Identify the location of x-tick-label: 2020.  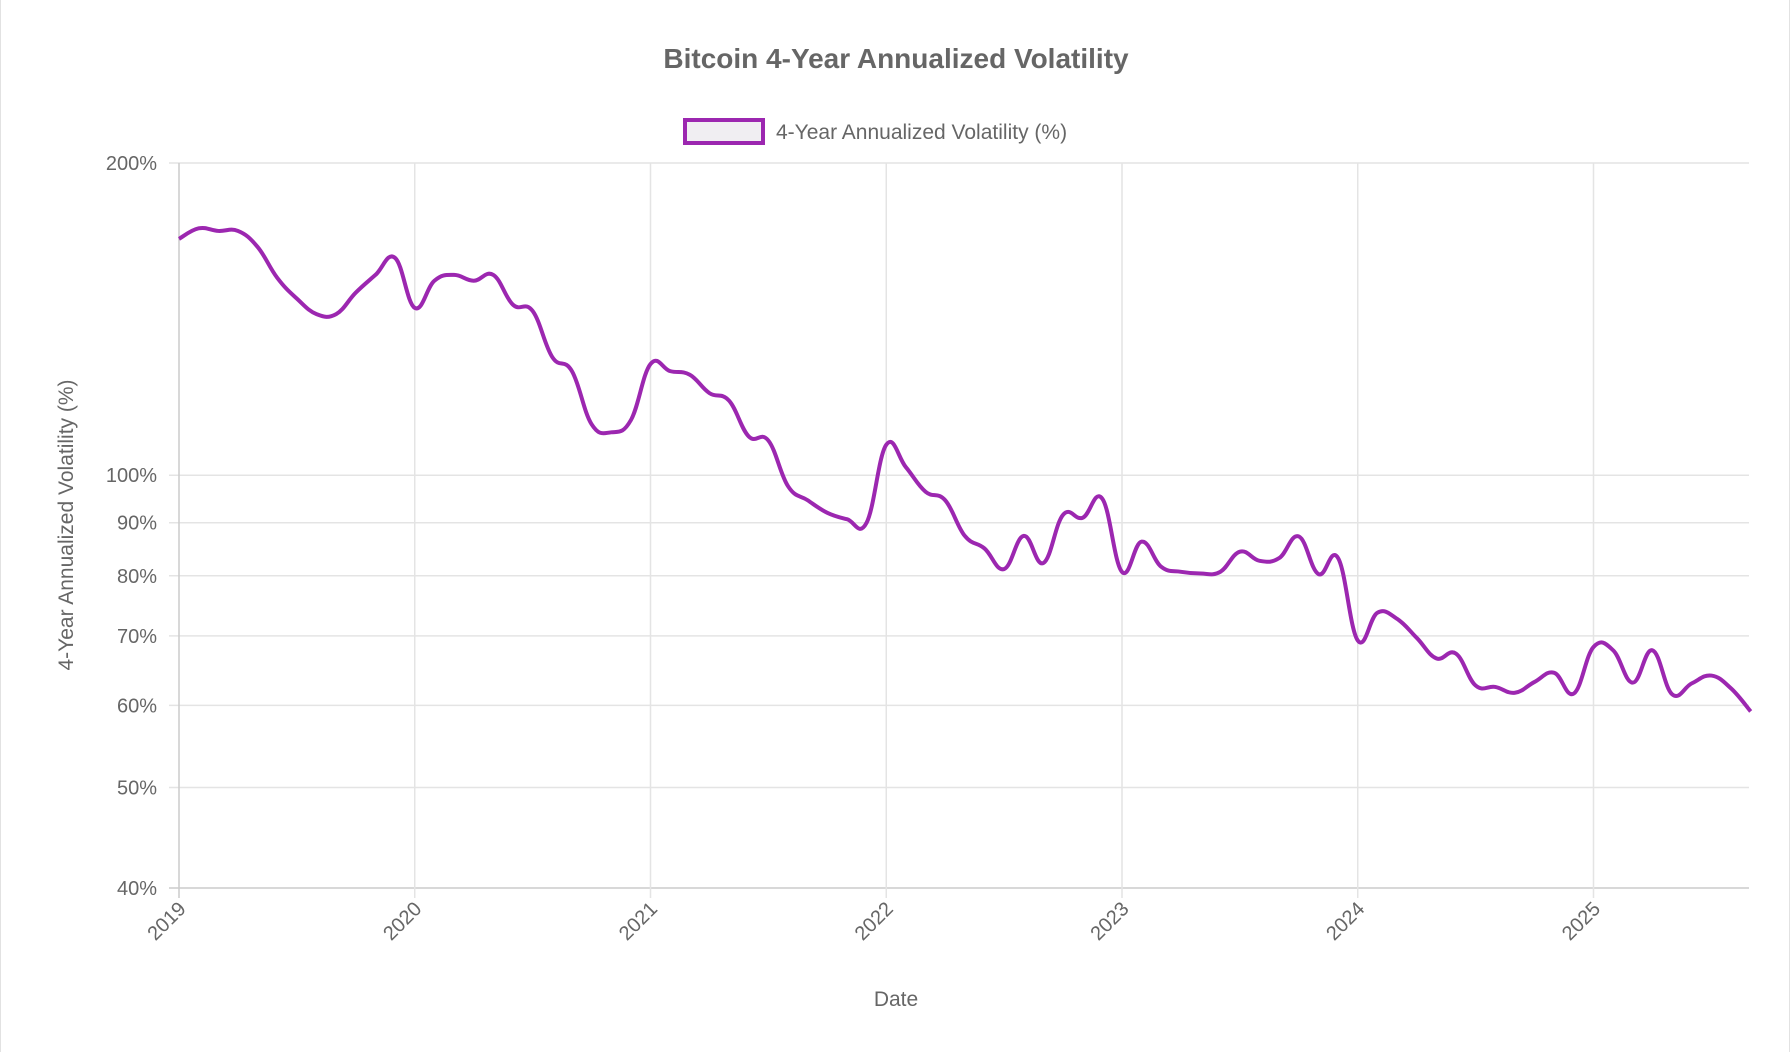
(402, 921).